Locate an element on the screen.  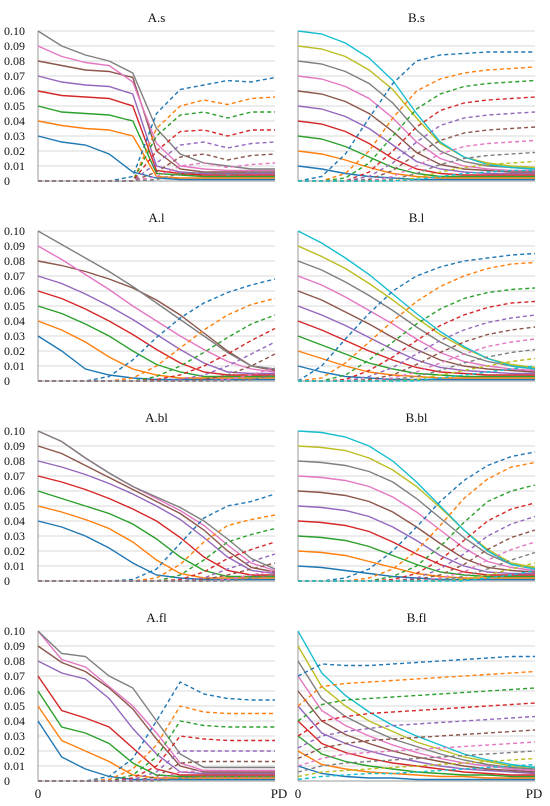
panel-title: A.l is located at coordinates (156, 217).